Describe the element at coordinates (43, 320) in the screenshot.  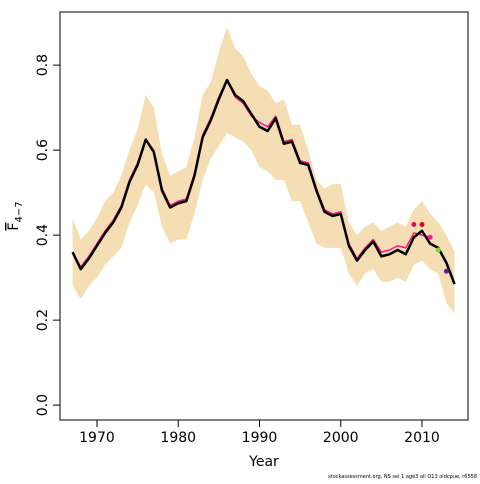
I see `y-tick-label: 0.2` at that location.